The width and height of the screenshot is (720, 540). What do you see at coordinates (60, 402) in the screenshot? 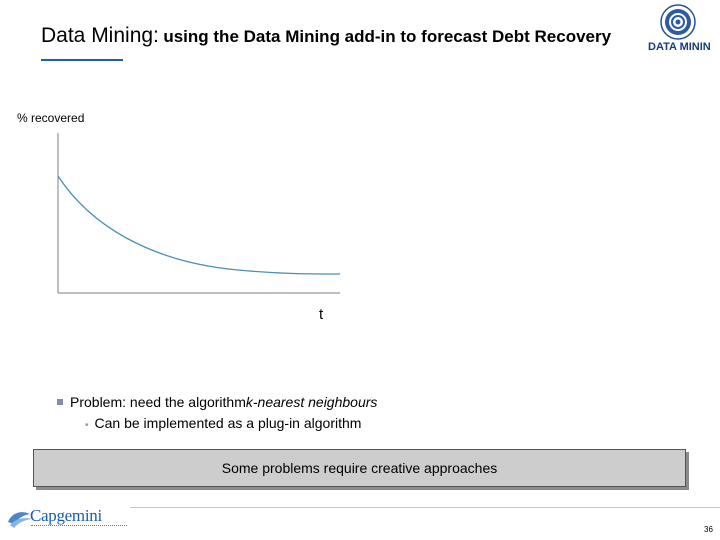
I see `square-bullet-icon` at bounding box center [60, 402].